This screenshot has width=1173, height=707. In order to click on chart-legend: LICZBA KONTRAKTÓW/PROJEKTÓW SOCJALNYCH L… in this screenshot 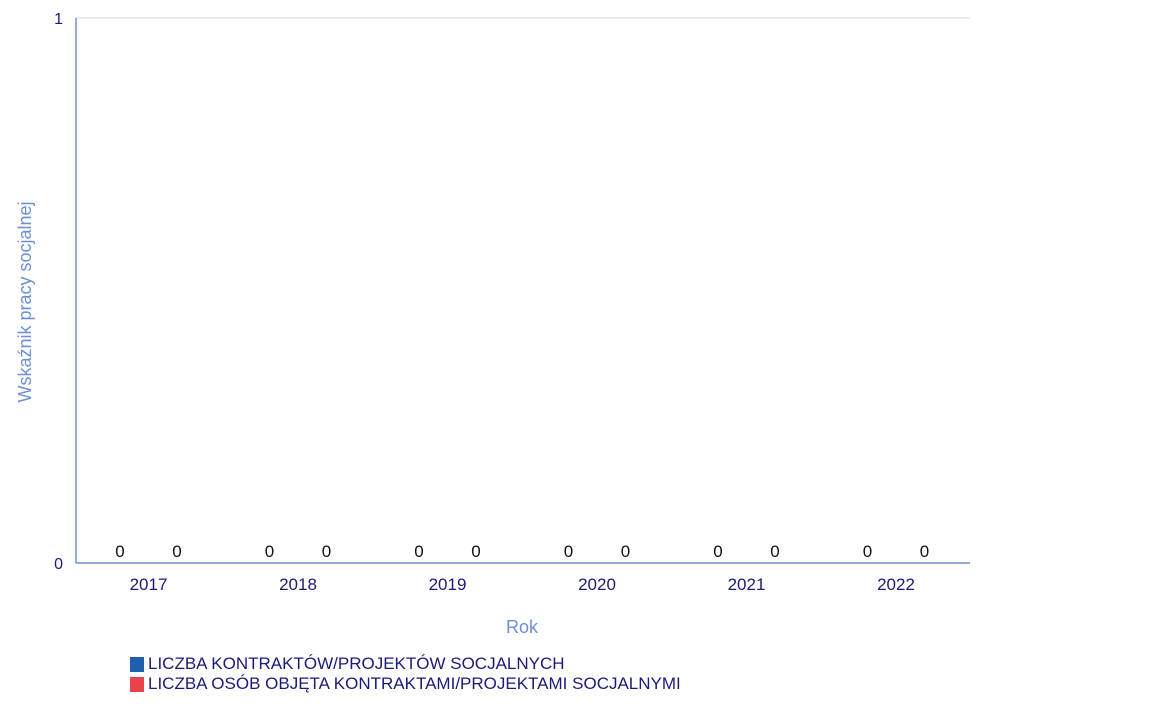, I will do `click(405, 674)`.